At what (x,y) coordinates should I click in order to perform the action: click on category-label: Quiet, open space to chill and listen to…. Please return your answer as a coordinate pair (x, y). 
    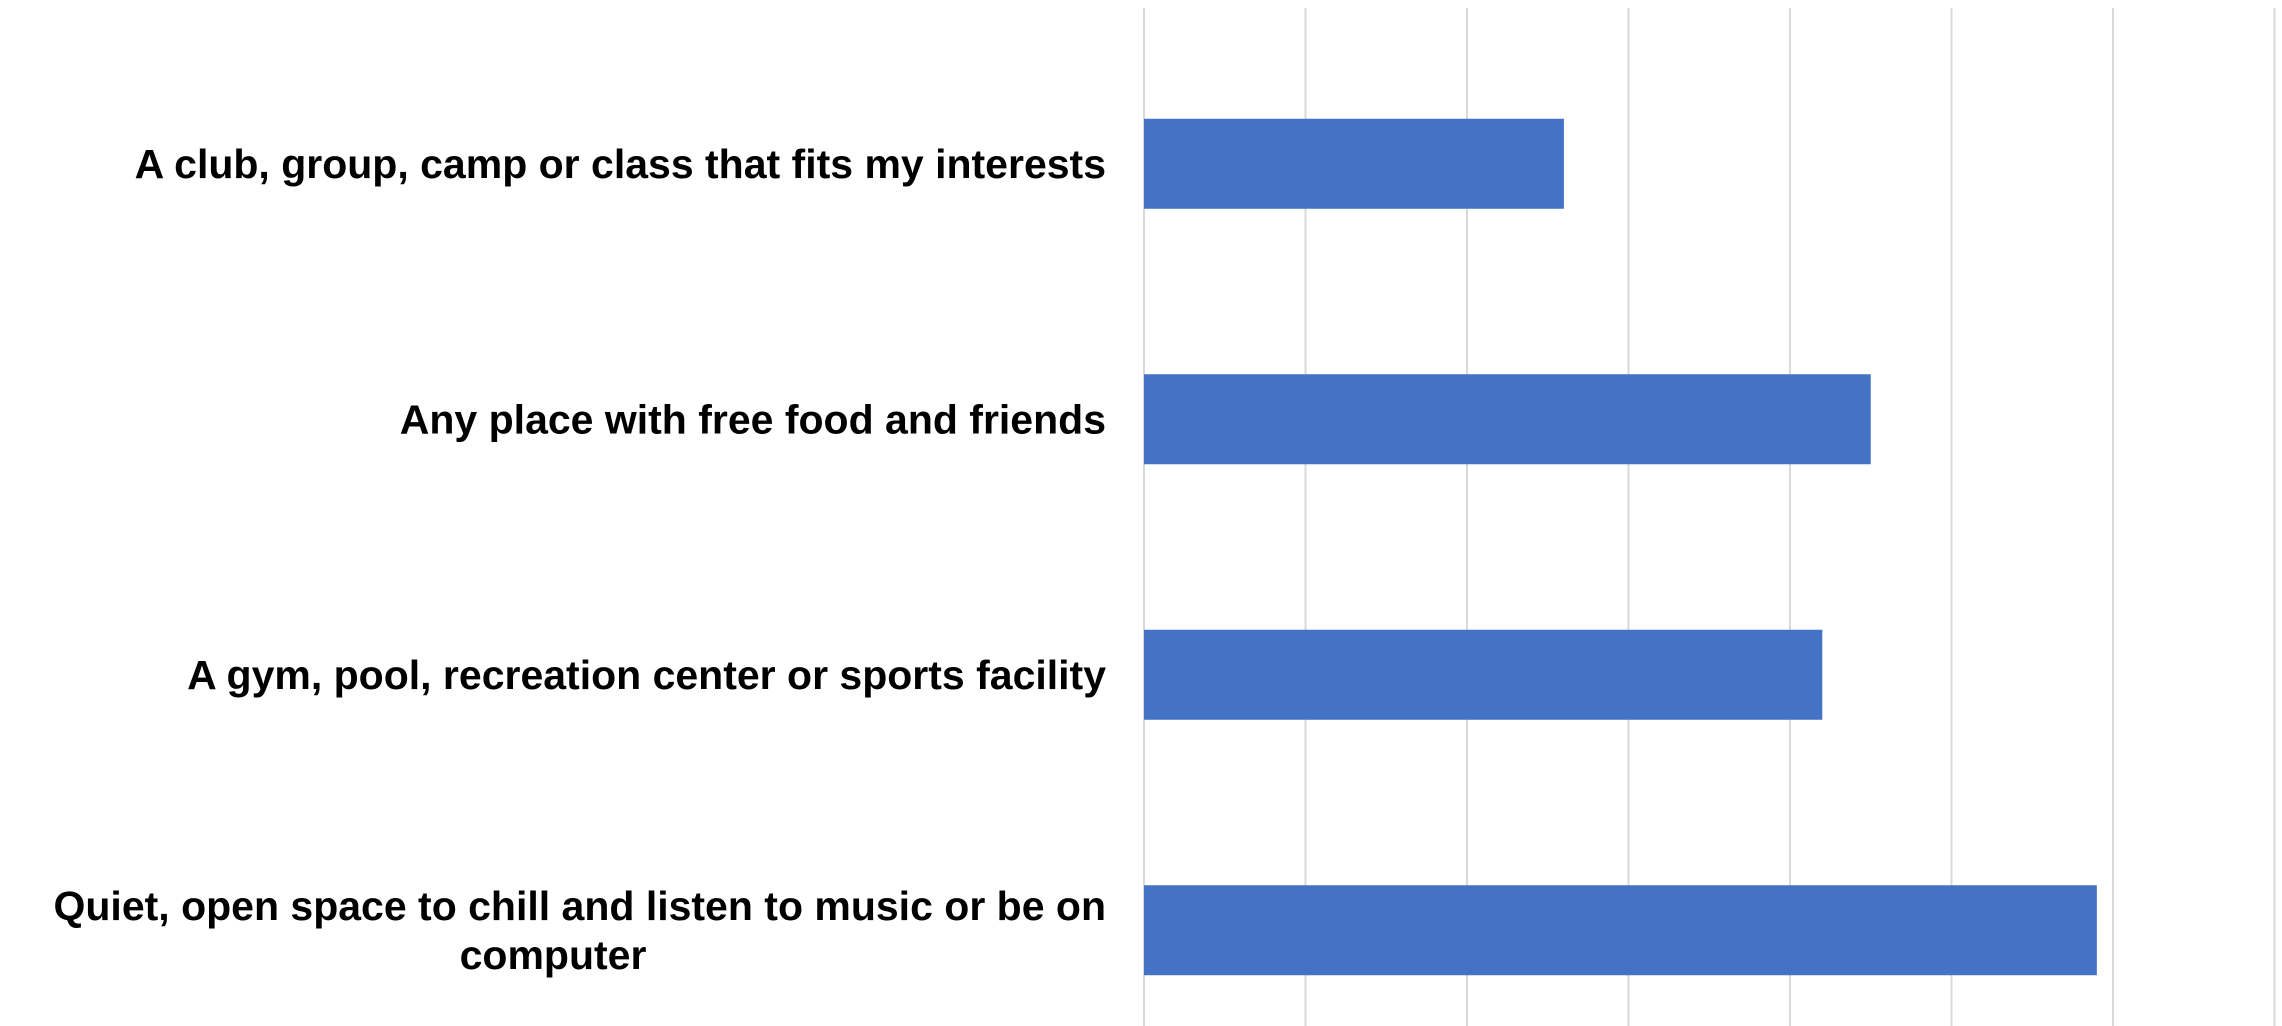
    Looking at the image, I should click on (580, 930).